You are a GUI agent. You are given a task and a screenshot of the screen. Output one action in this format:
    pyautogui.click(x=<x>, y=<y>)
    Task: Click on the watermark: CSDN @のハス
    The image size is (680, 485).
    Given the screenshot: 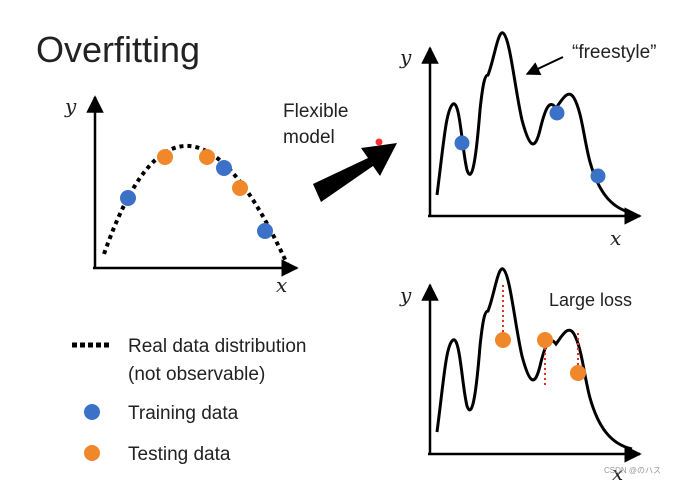 What is the action you would take?
    pyautogui.click(x=632, y=470)
    